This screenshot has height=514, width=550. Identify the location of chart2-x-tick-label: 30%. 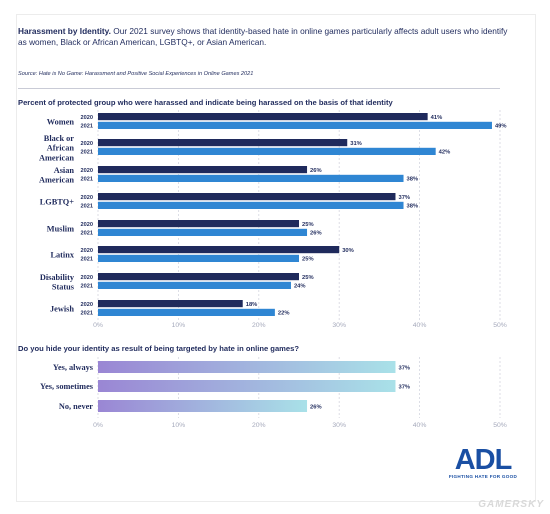
(339, 425).